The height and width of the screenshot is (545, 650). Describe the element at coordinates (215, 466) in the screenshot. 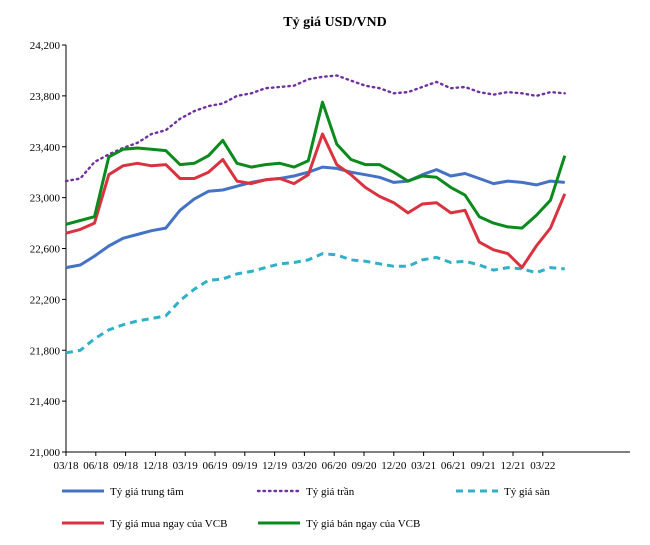

I see `x-tick-label: 06/19` at that location.